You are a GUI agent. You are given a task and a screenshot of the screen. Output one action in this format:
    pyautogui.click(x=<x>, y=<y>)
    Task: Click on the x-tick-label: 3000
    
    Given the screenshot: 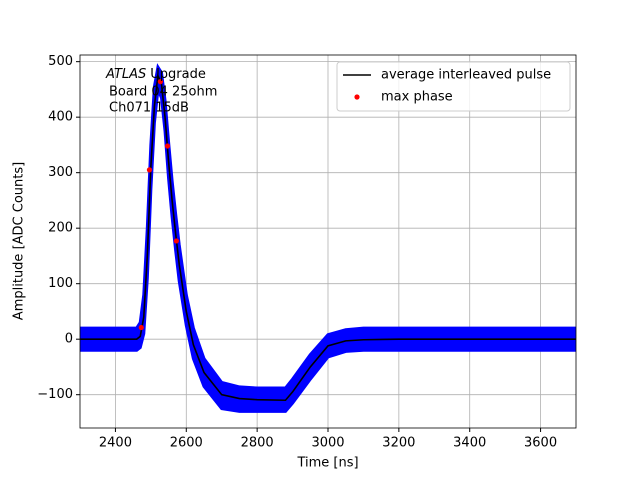 What is the action you would take?
    pyautogui.click(x=327, y=443)
    